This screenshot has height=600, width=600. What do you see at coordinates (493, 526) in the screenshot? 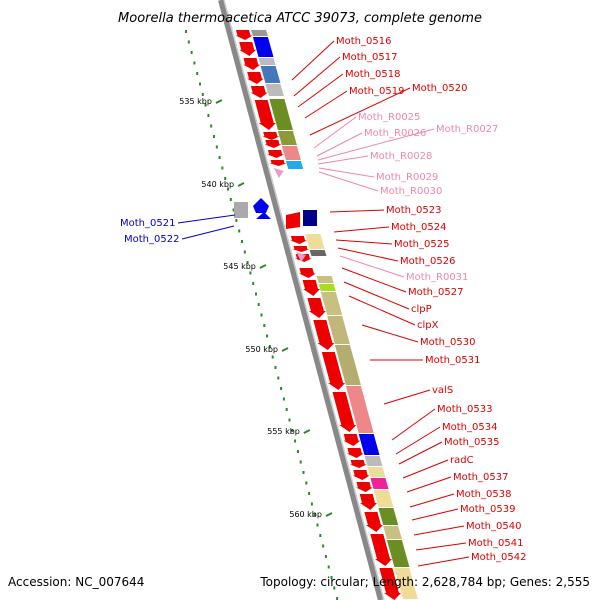
I see `gene-label: Moth_0540` at bounding box center [493, 526].